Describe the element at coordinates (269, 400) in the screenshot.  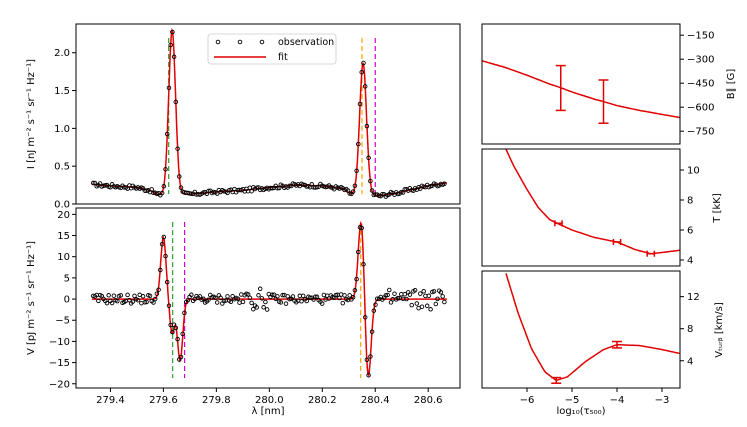
I see `wavelength-x-tick-label: 280.0` at that location.